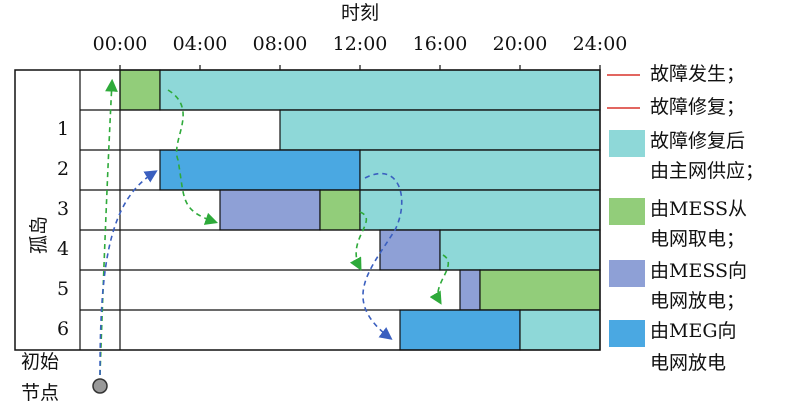 This screenshot has width=800, height=409. I want to click on legend-label: 由主网供应；, so click(707, 171).